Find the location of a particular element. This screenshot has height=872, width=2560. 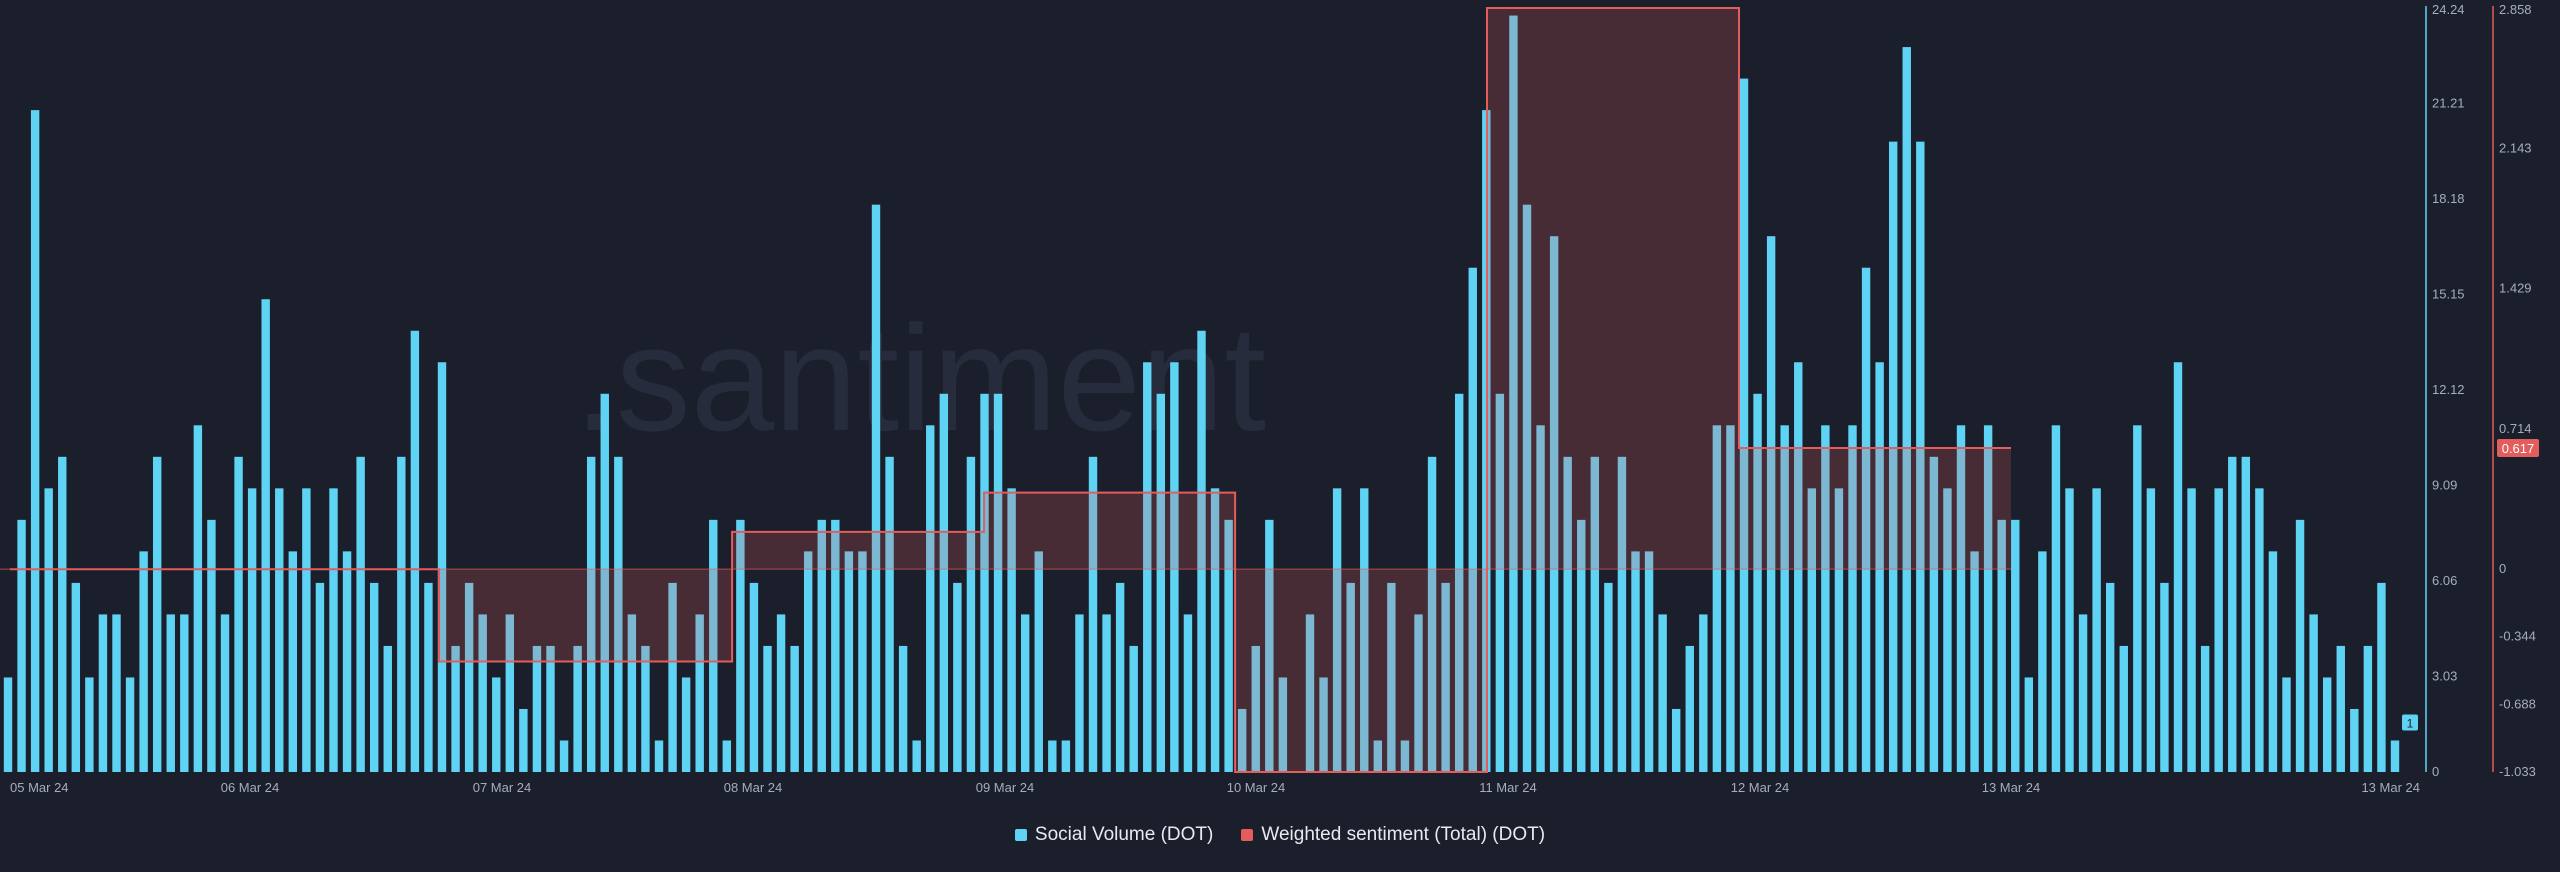

legend-item-weighted-sentiment: Weighted sentiment (Total) (DOT) is located at coordinates (1393, 835).